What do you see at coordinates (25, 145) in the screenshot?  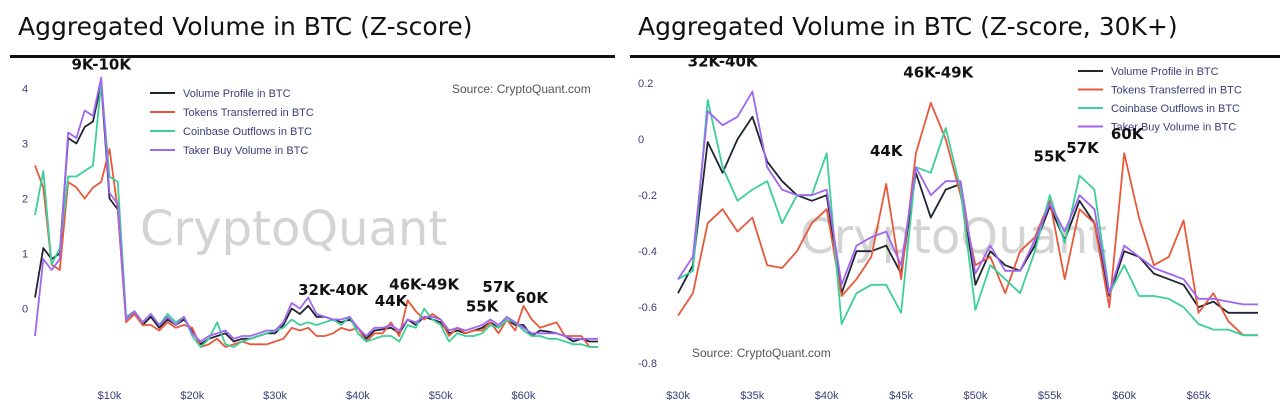 I see `y-tick-label: 3` at bounding box center [25, 145].